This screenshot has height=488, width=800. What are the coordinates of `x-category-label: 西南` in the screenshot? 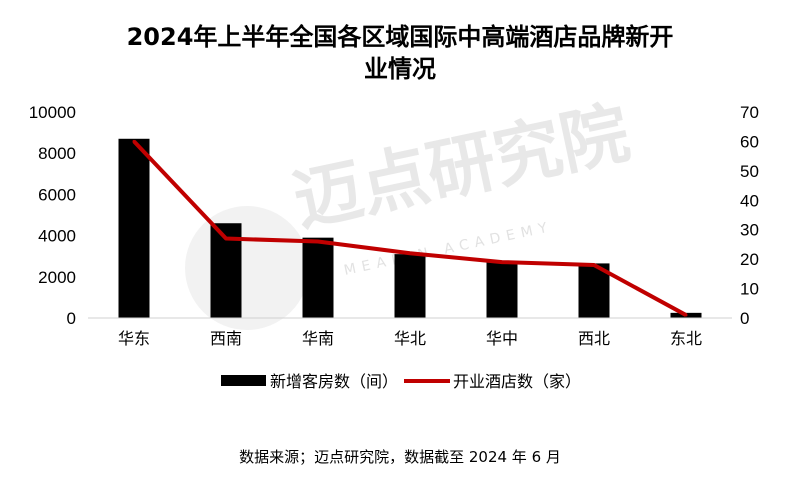 It's located at (226, 338).